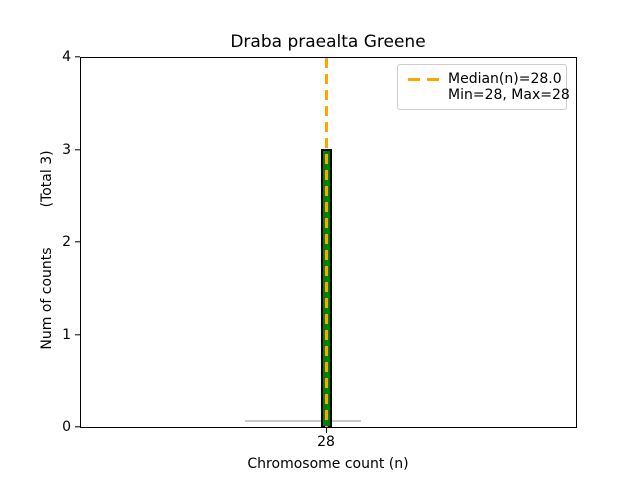 This screenshot has width=640, height=480. I want to click on zero-bins-baseline, so click(303, 421).